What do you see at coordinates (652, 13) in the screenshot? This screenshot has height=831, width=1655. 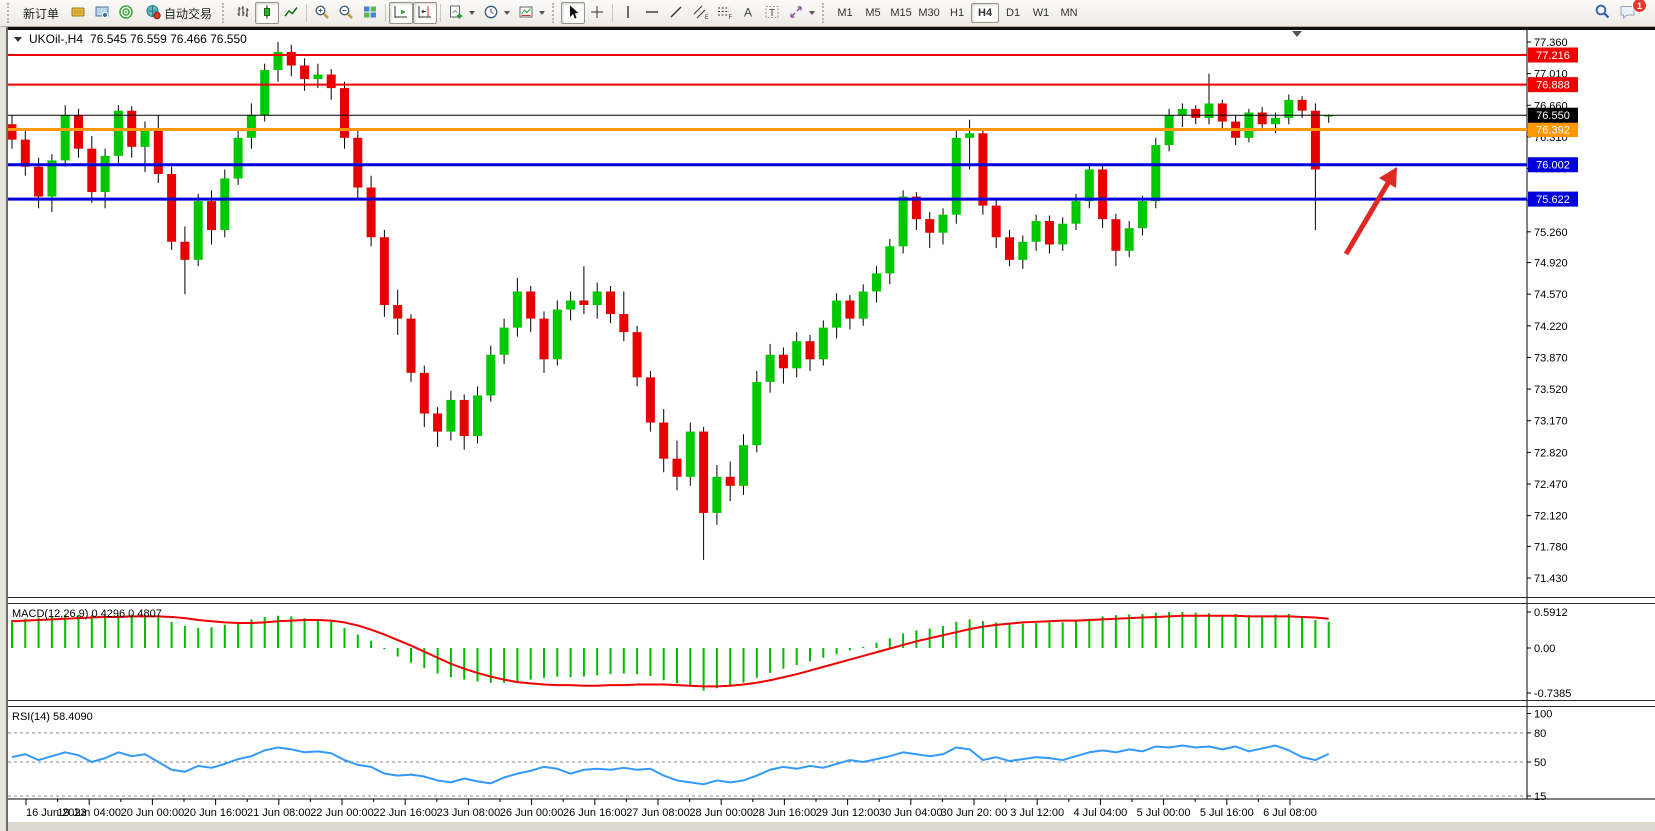 I see `horizontal-line-tool-button` at bounding box center [652, 13].